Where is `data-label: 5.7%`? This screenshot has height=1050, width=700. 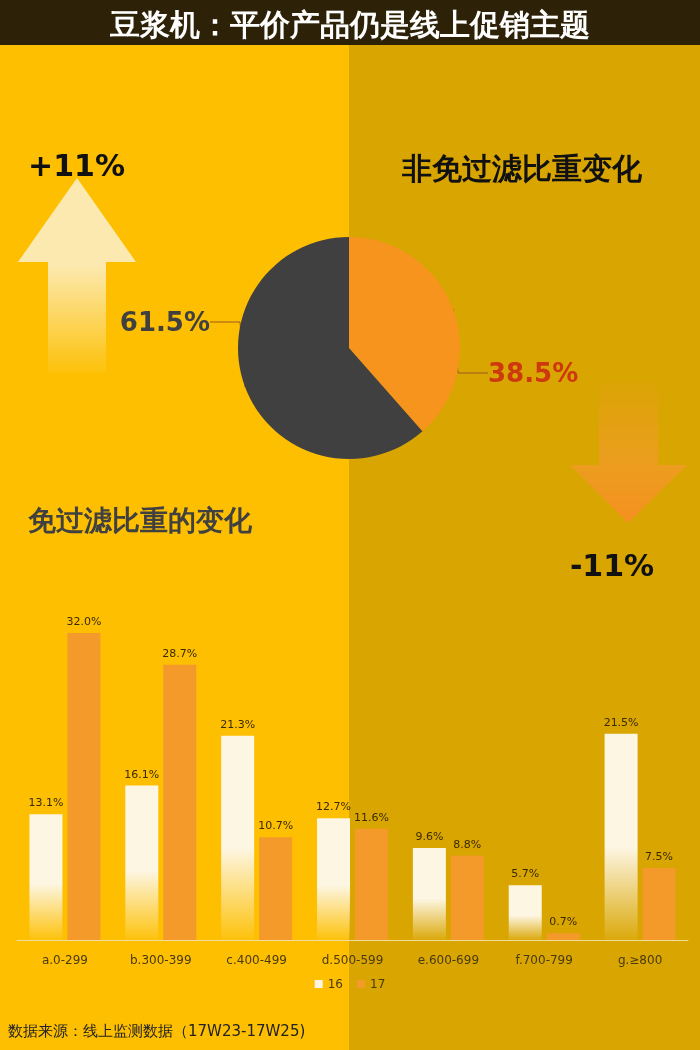 data-label: 5.7% is located at coordinates (525, 874).